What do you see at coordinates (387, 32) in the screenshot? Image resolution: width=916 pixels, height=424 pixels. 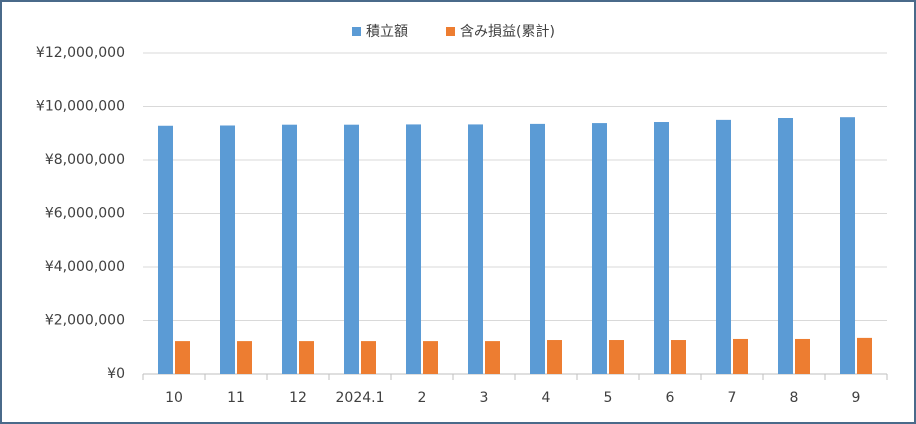 I see `legend-label: 積立額` at bounding box center [387, 32].